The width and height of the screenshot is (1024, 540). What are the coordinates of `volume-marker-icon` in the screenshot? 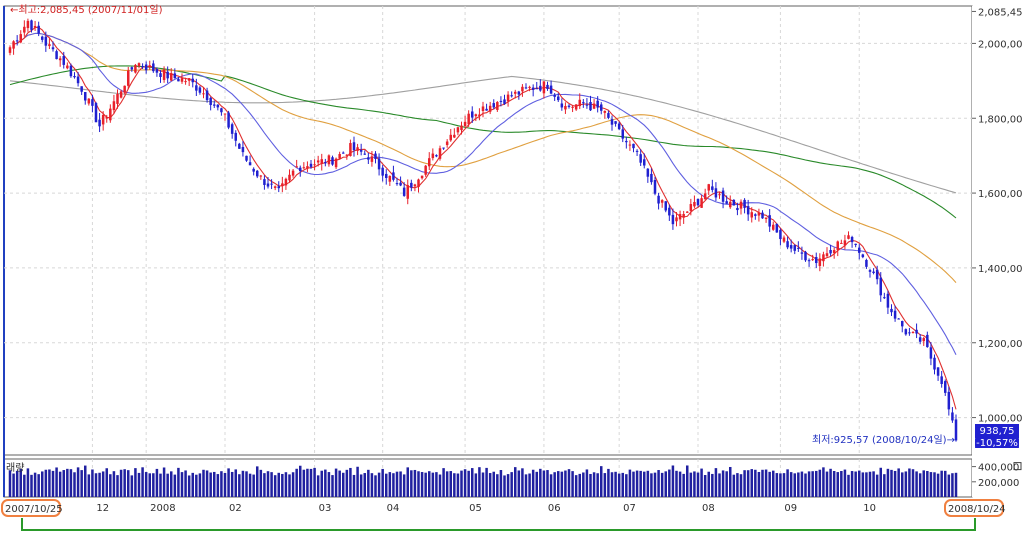 It's located at (1017, 466).